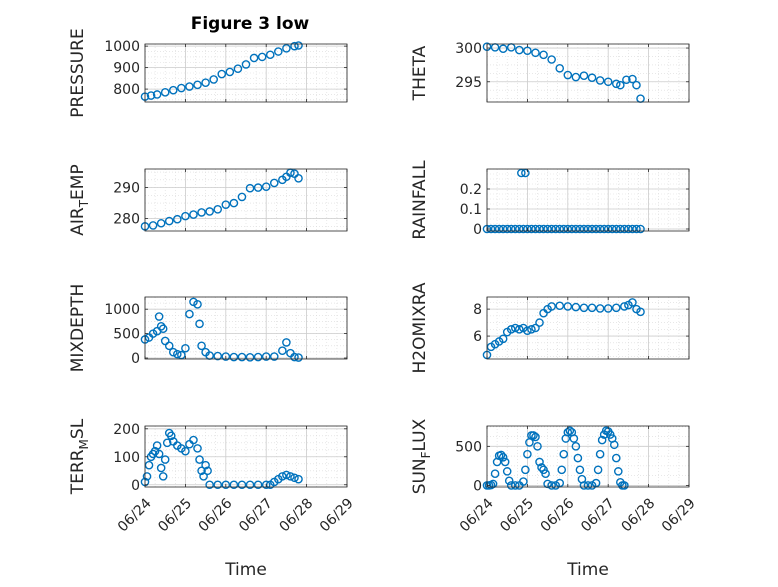  Describe the element at coordinates (126, 430) in the screenshot. I see `y-tick-label: 200` at that location.